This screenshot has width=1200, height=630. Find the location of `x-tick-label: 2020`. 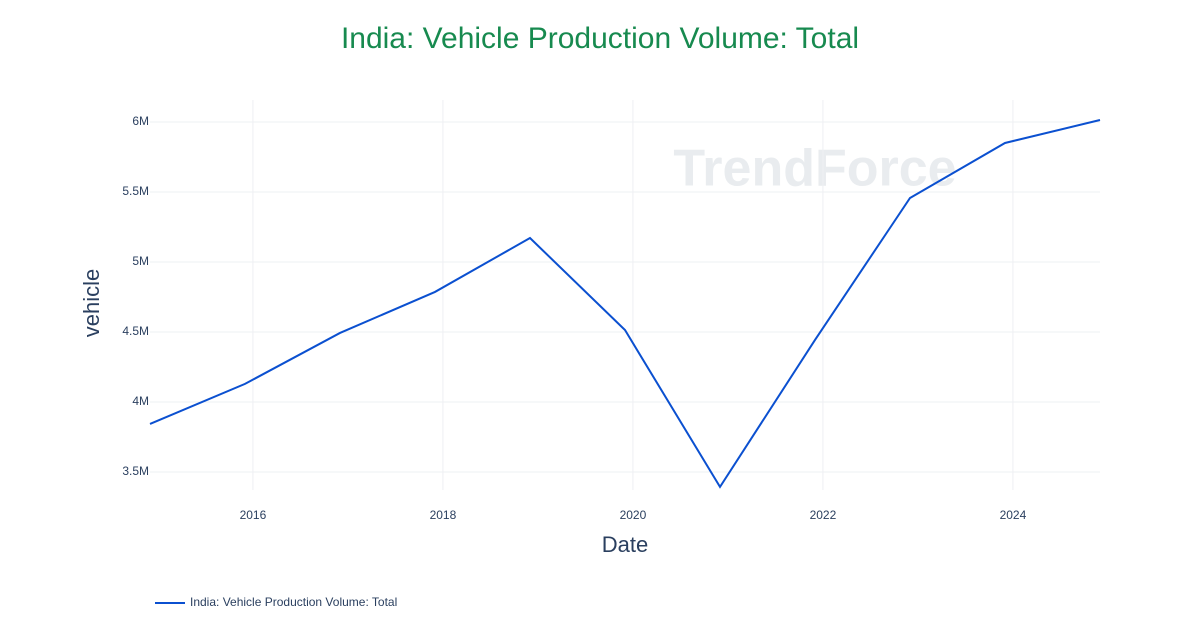

x-tick-label: 2020 is located at coordinates (633, 515).